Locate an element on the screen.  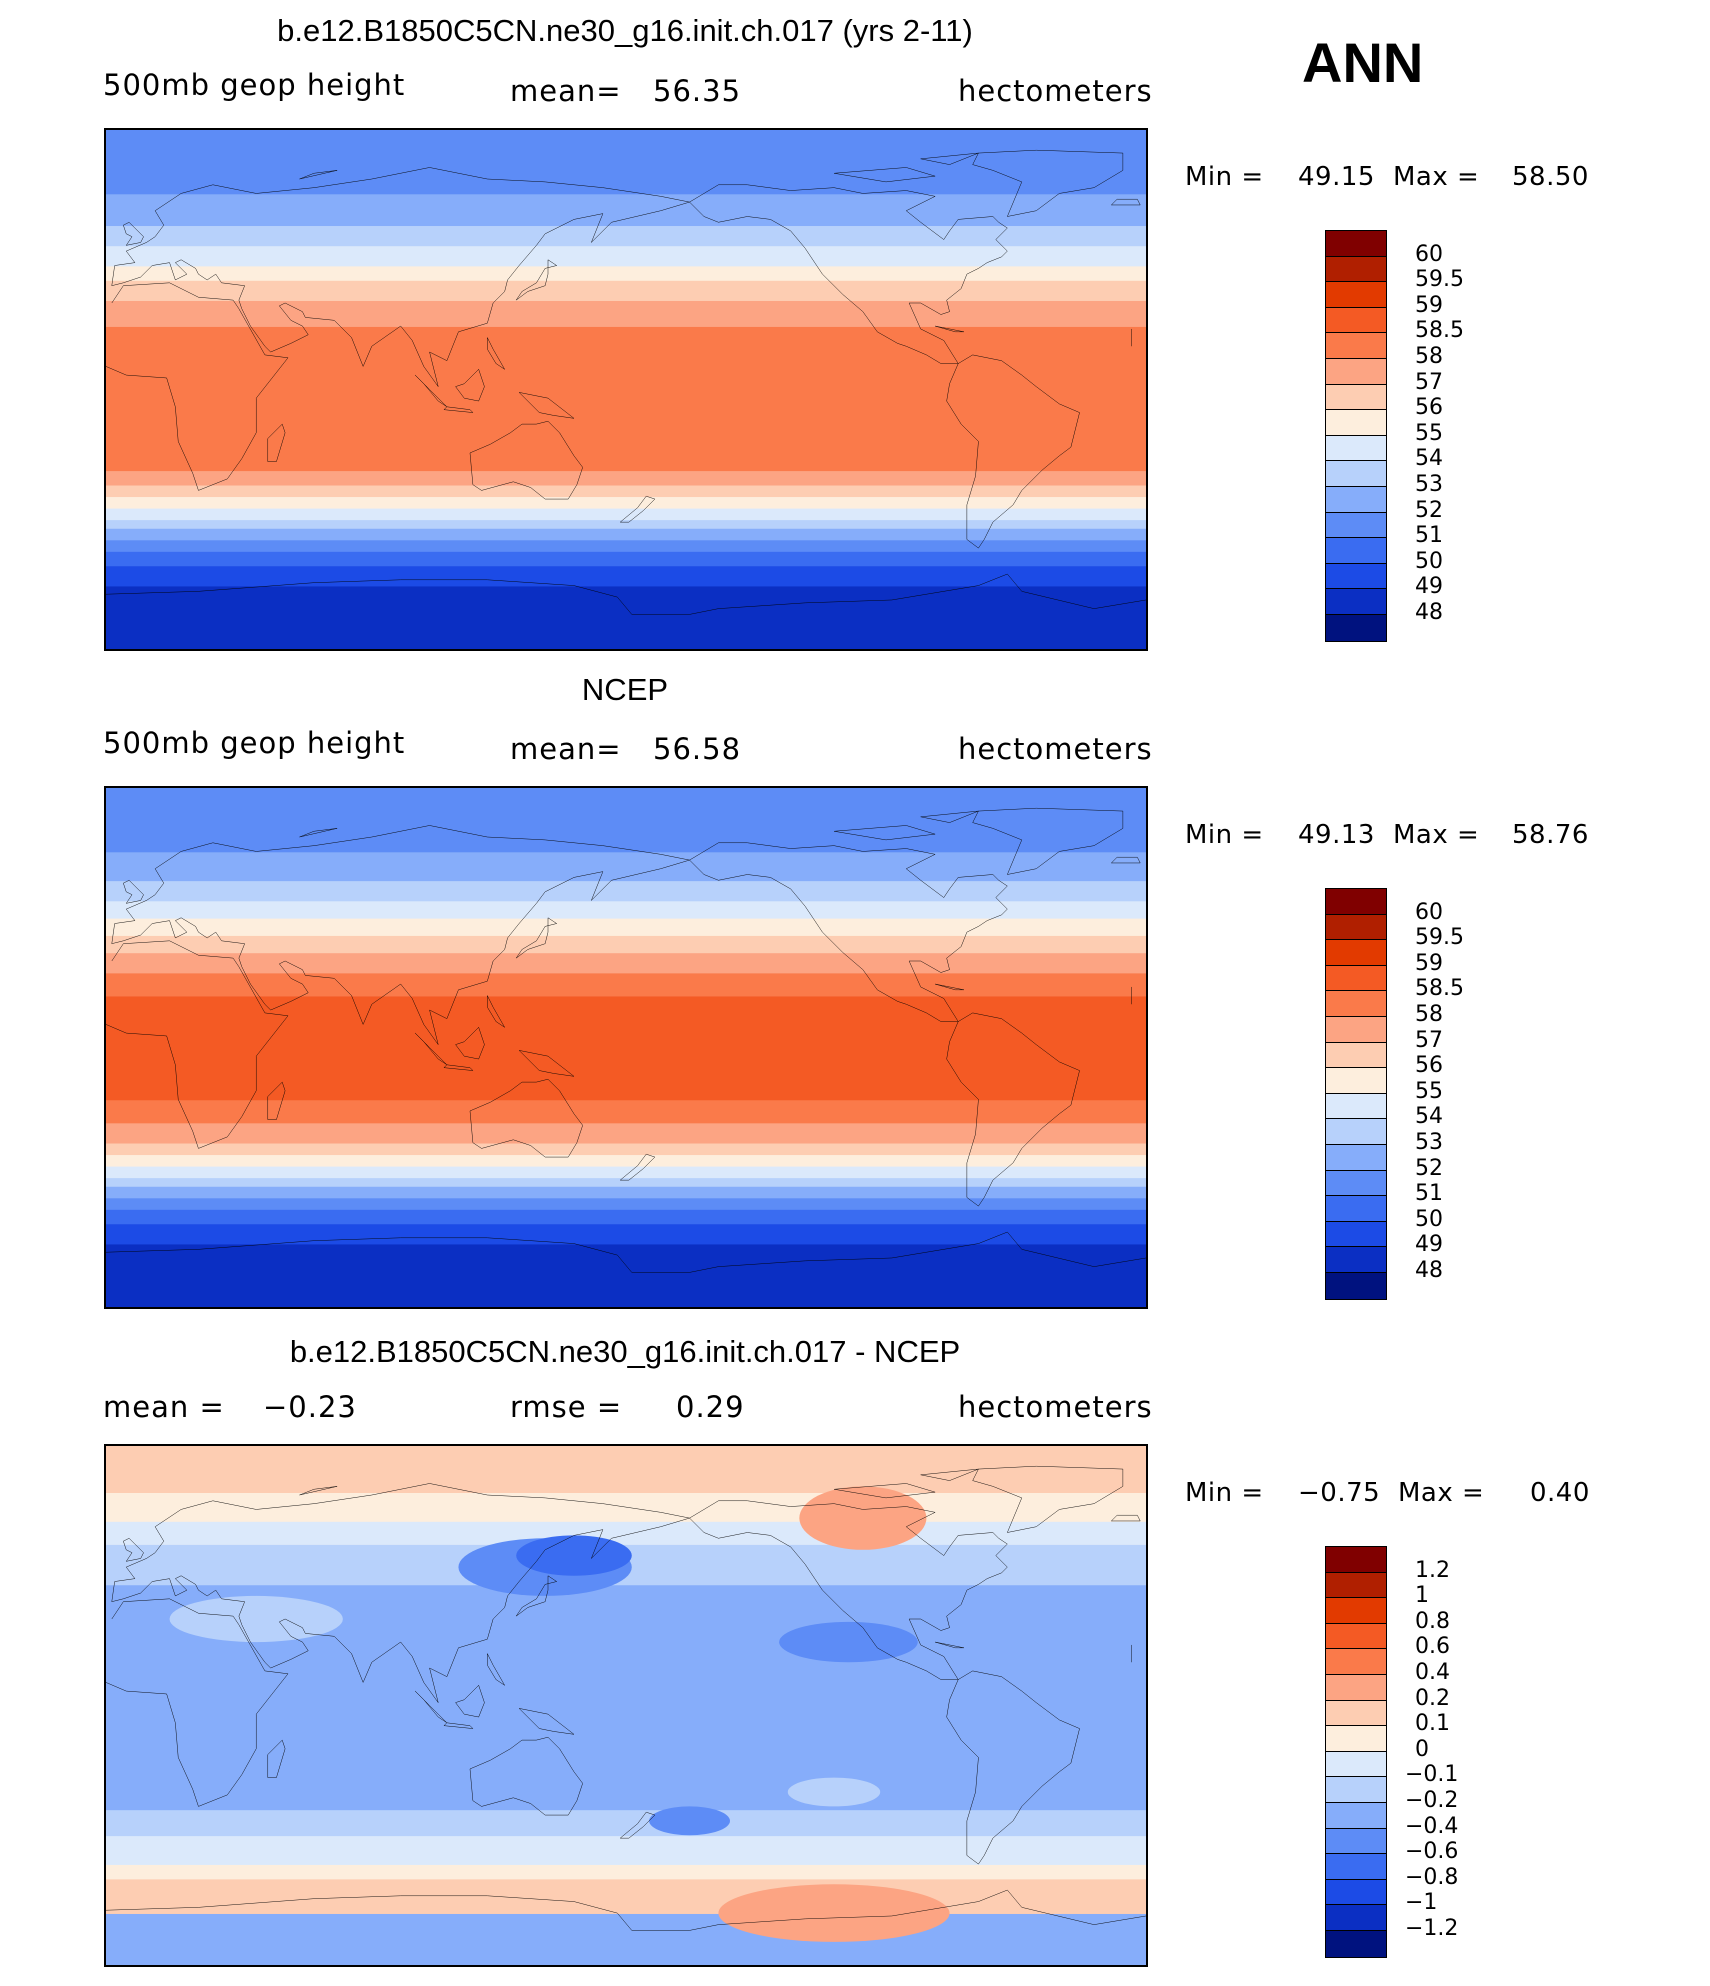
panel3-rmse-label: rmse = is located at coordinates (566, 1407).